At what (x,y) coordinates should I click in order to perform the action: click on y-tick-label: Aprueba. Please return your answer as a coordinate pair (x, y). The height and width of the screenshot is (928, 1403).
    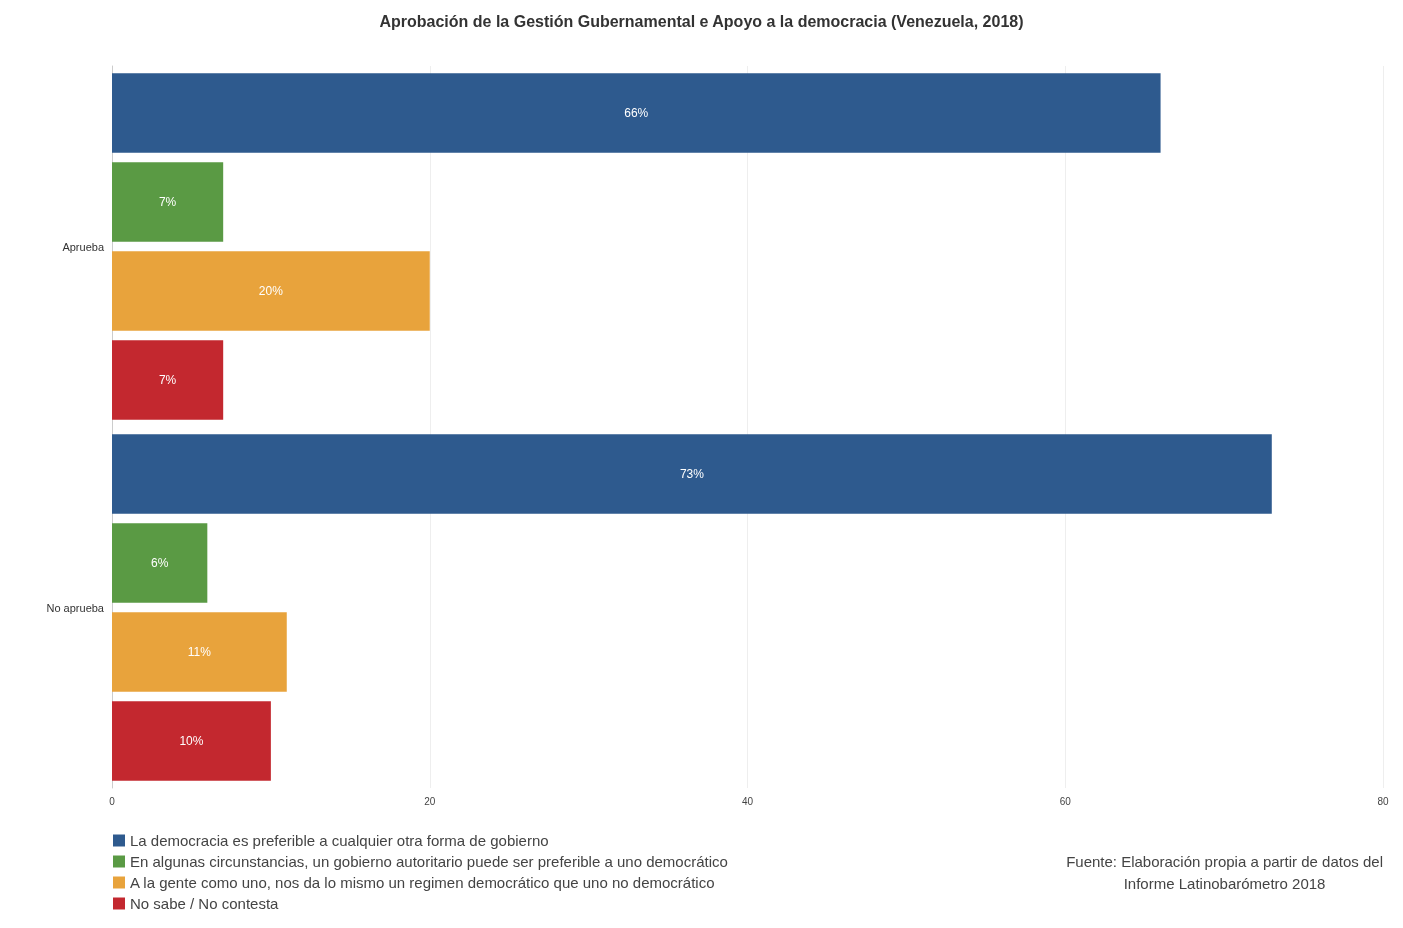
    Looking at the image, I should click on (83, 246).